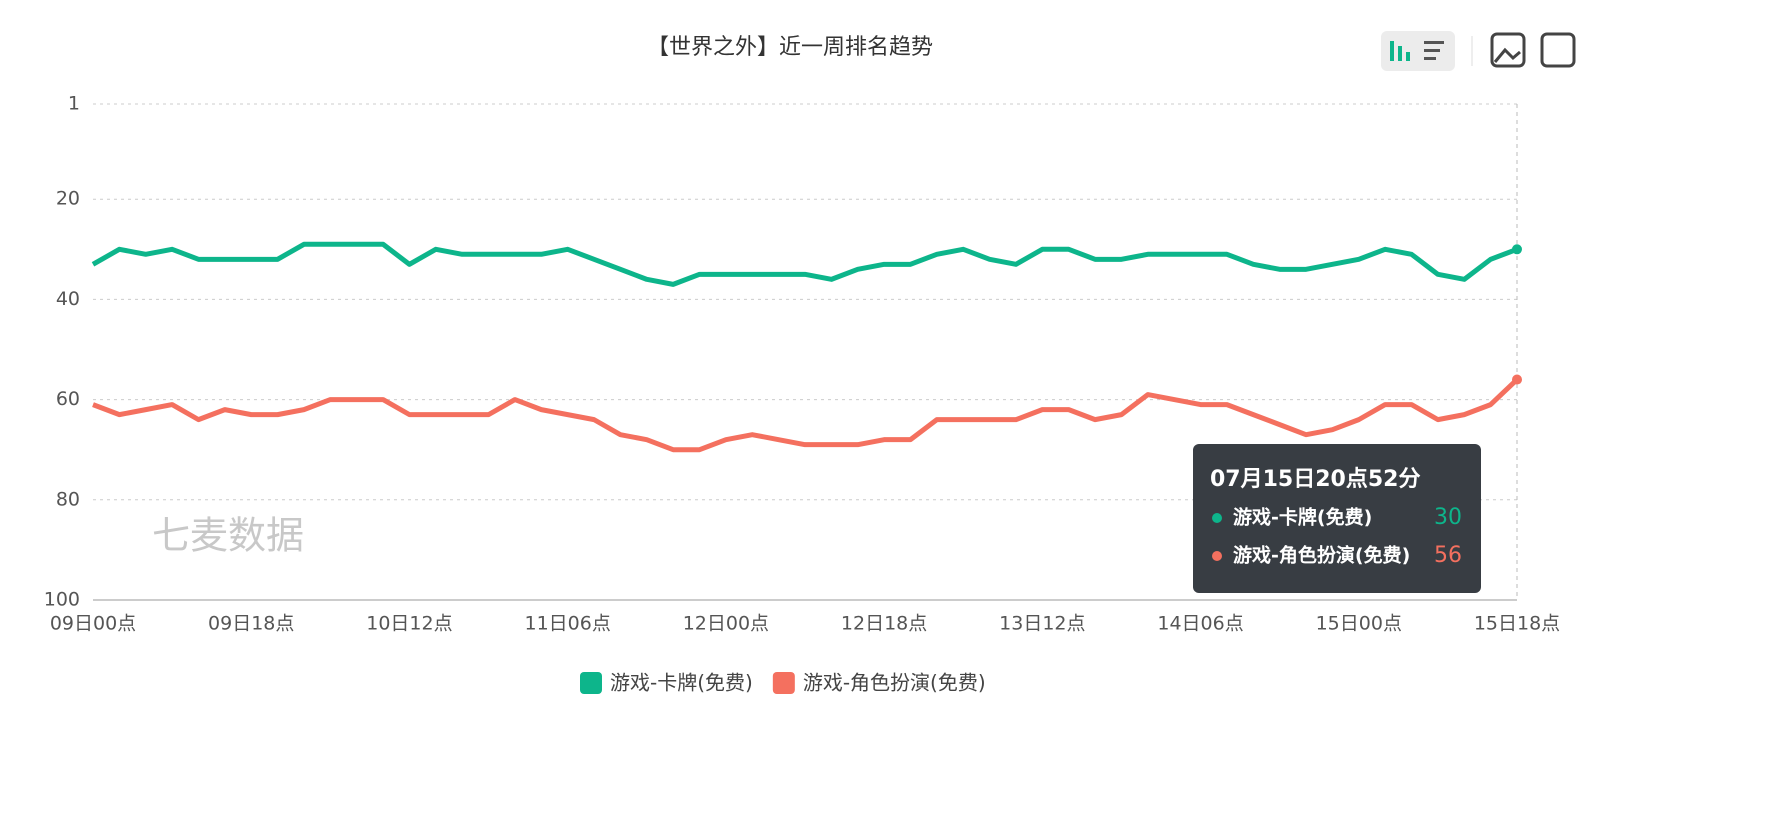 The height and width of the screenshot is (833, 1771). What do you see at coordinates (1478, 51) in the screenshot?
I see `toolbar` at bounding box center [1478, 51].